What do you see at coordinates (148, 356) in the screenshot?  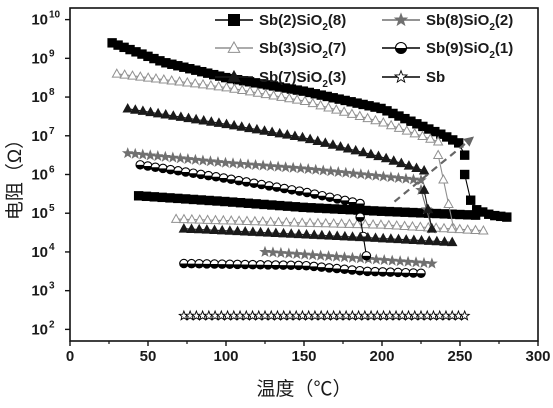 I see `x-tick-label: 50` at bounding box center [148, 356].